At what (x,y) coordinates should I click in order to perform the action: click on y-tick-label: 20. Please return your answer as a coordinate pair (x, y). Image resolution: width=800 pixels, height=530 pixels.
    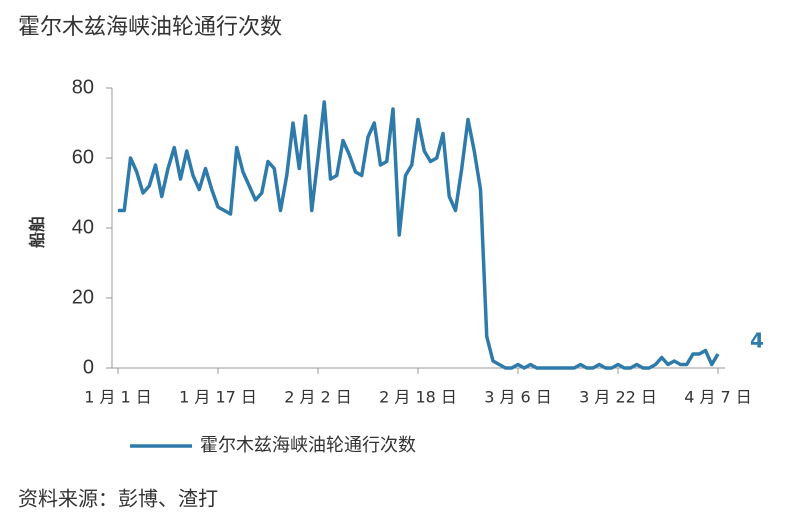
    Looking at the image, I should click on (83, 297).